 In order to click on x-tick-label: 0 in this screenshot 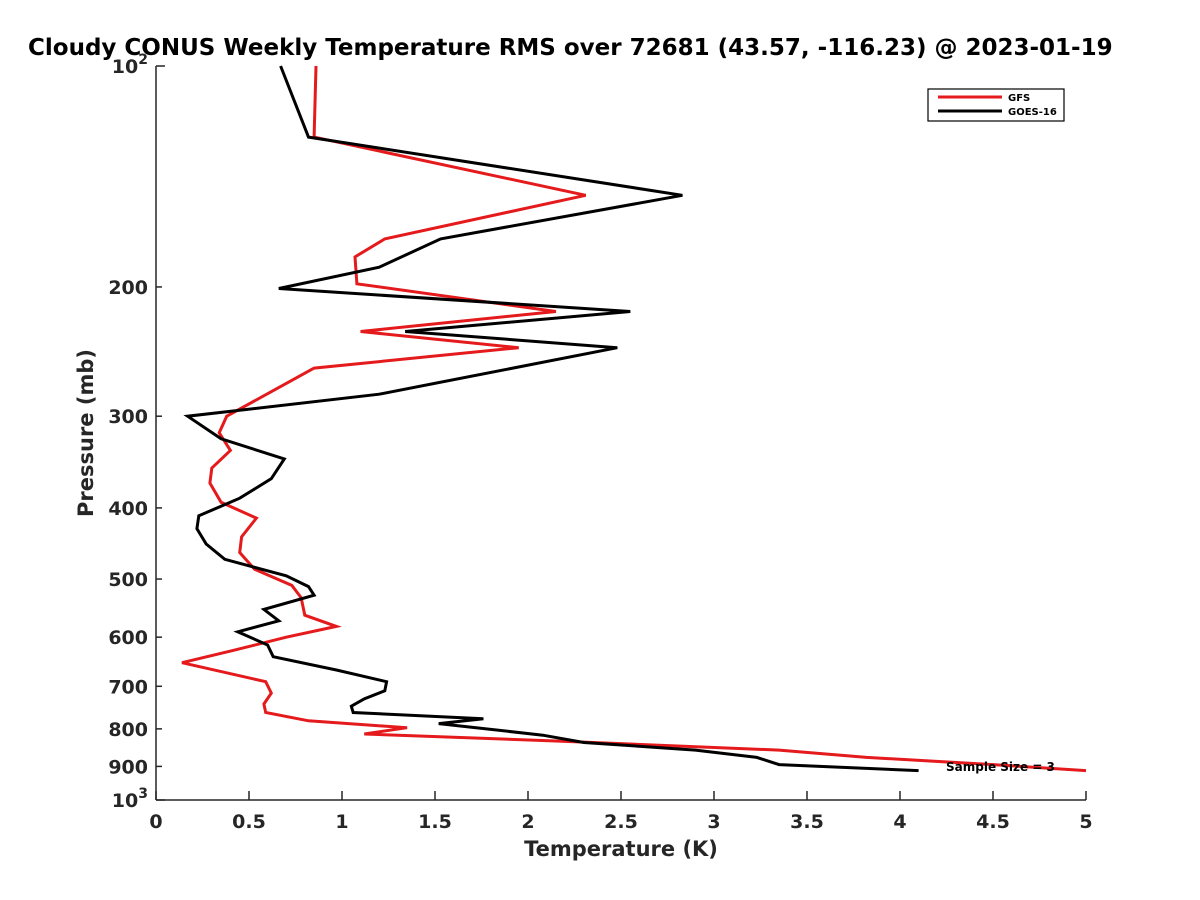, I will do `click(155, 822)`.